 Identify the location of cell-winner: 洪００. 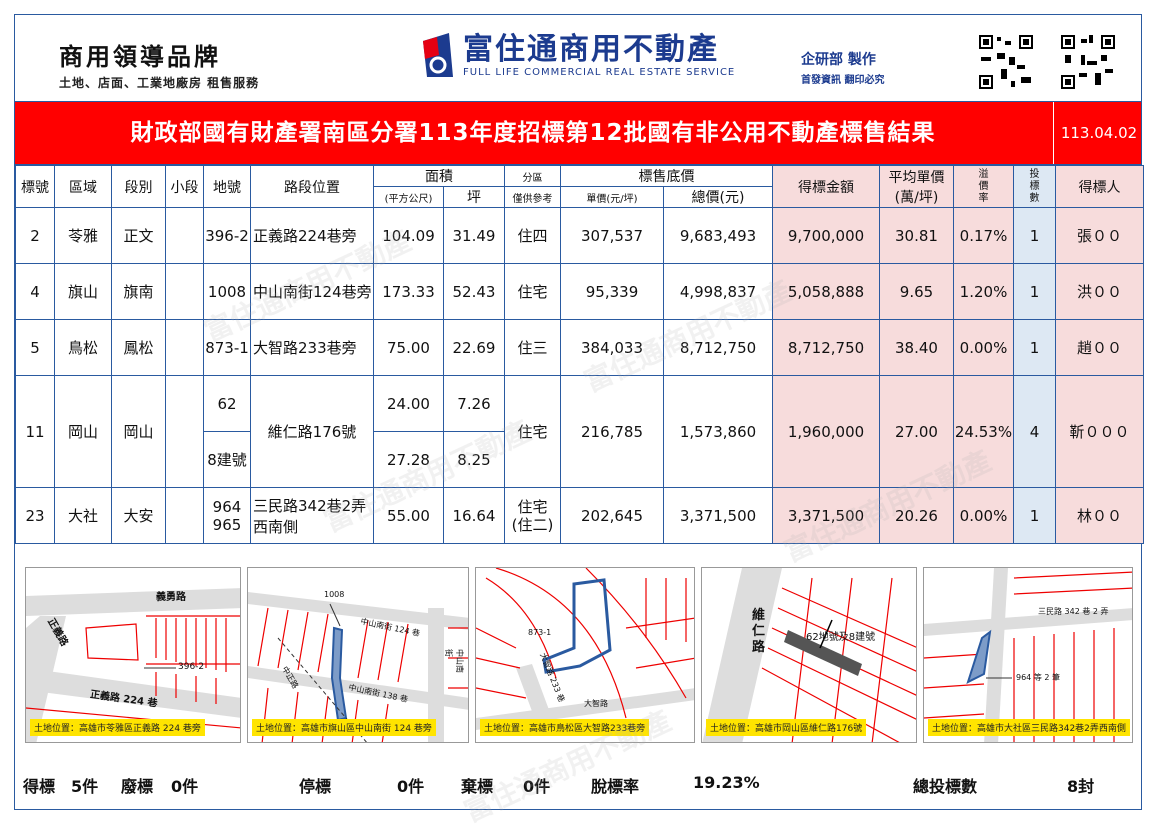
(1099, 291).